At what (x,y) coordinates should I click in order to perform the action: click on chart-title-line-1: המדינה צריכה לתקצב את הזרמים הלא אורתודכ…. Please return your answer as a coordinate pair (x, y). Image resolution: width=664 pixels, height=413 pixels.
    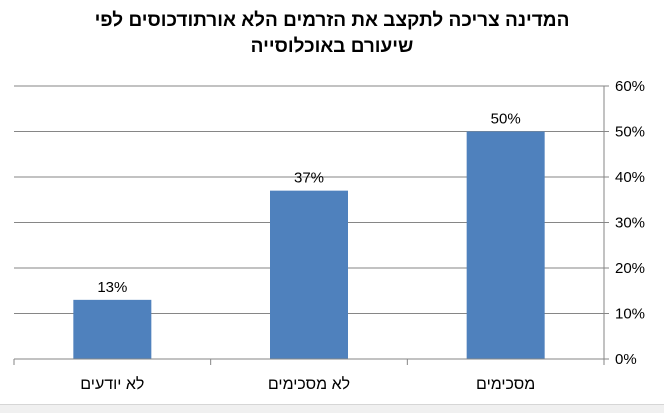
    Looking at the image, I should click on (332, 20).